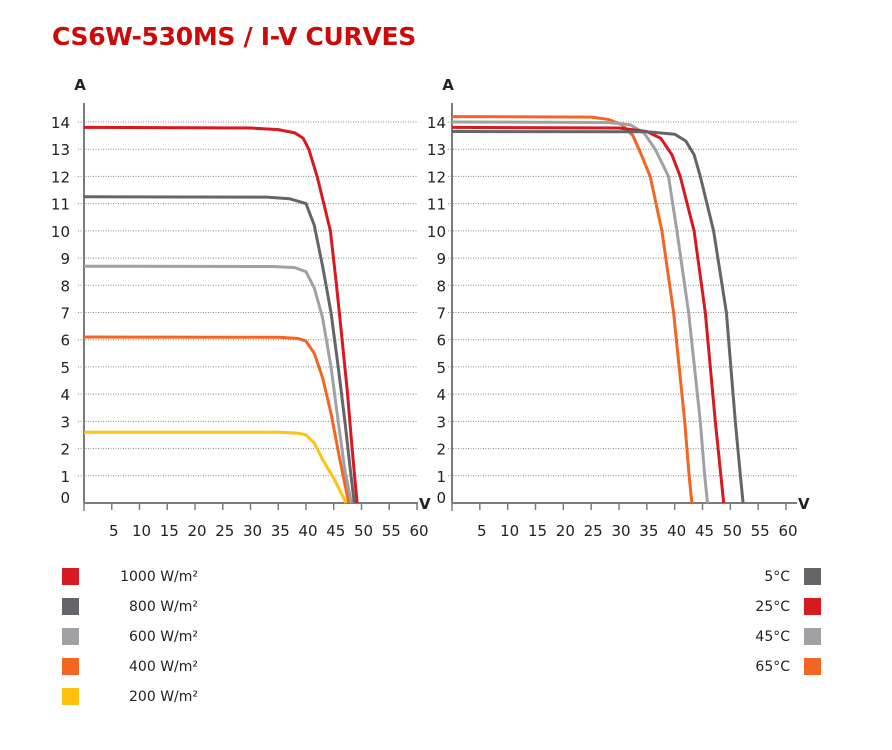 Image resolution: width=892 pixels, height=750 pixels. I want to click on series-line-200-w-m-, so click(216, 467).